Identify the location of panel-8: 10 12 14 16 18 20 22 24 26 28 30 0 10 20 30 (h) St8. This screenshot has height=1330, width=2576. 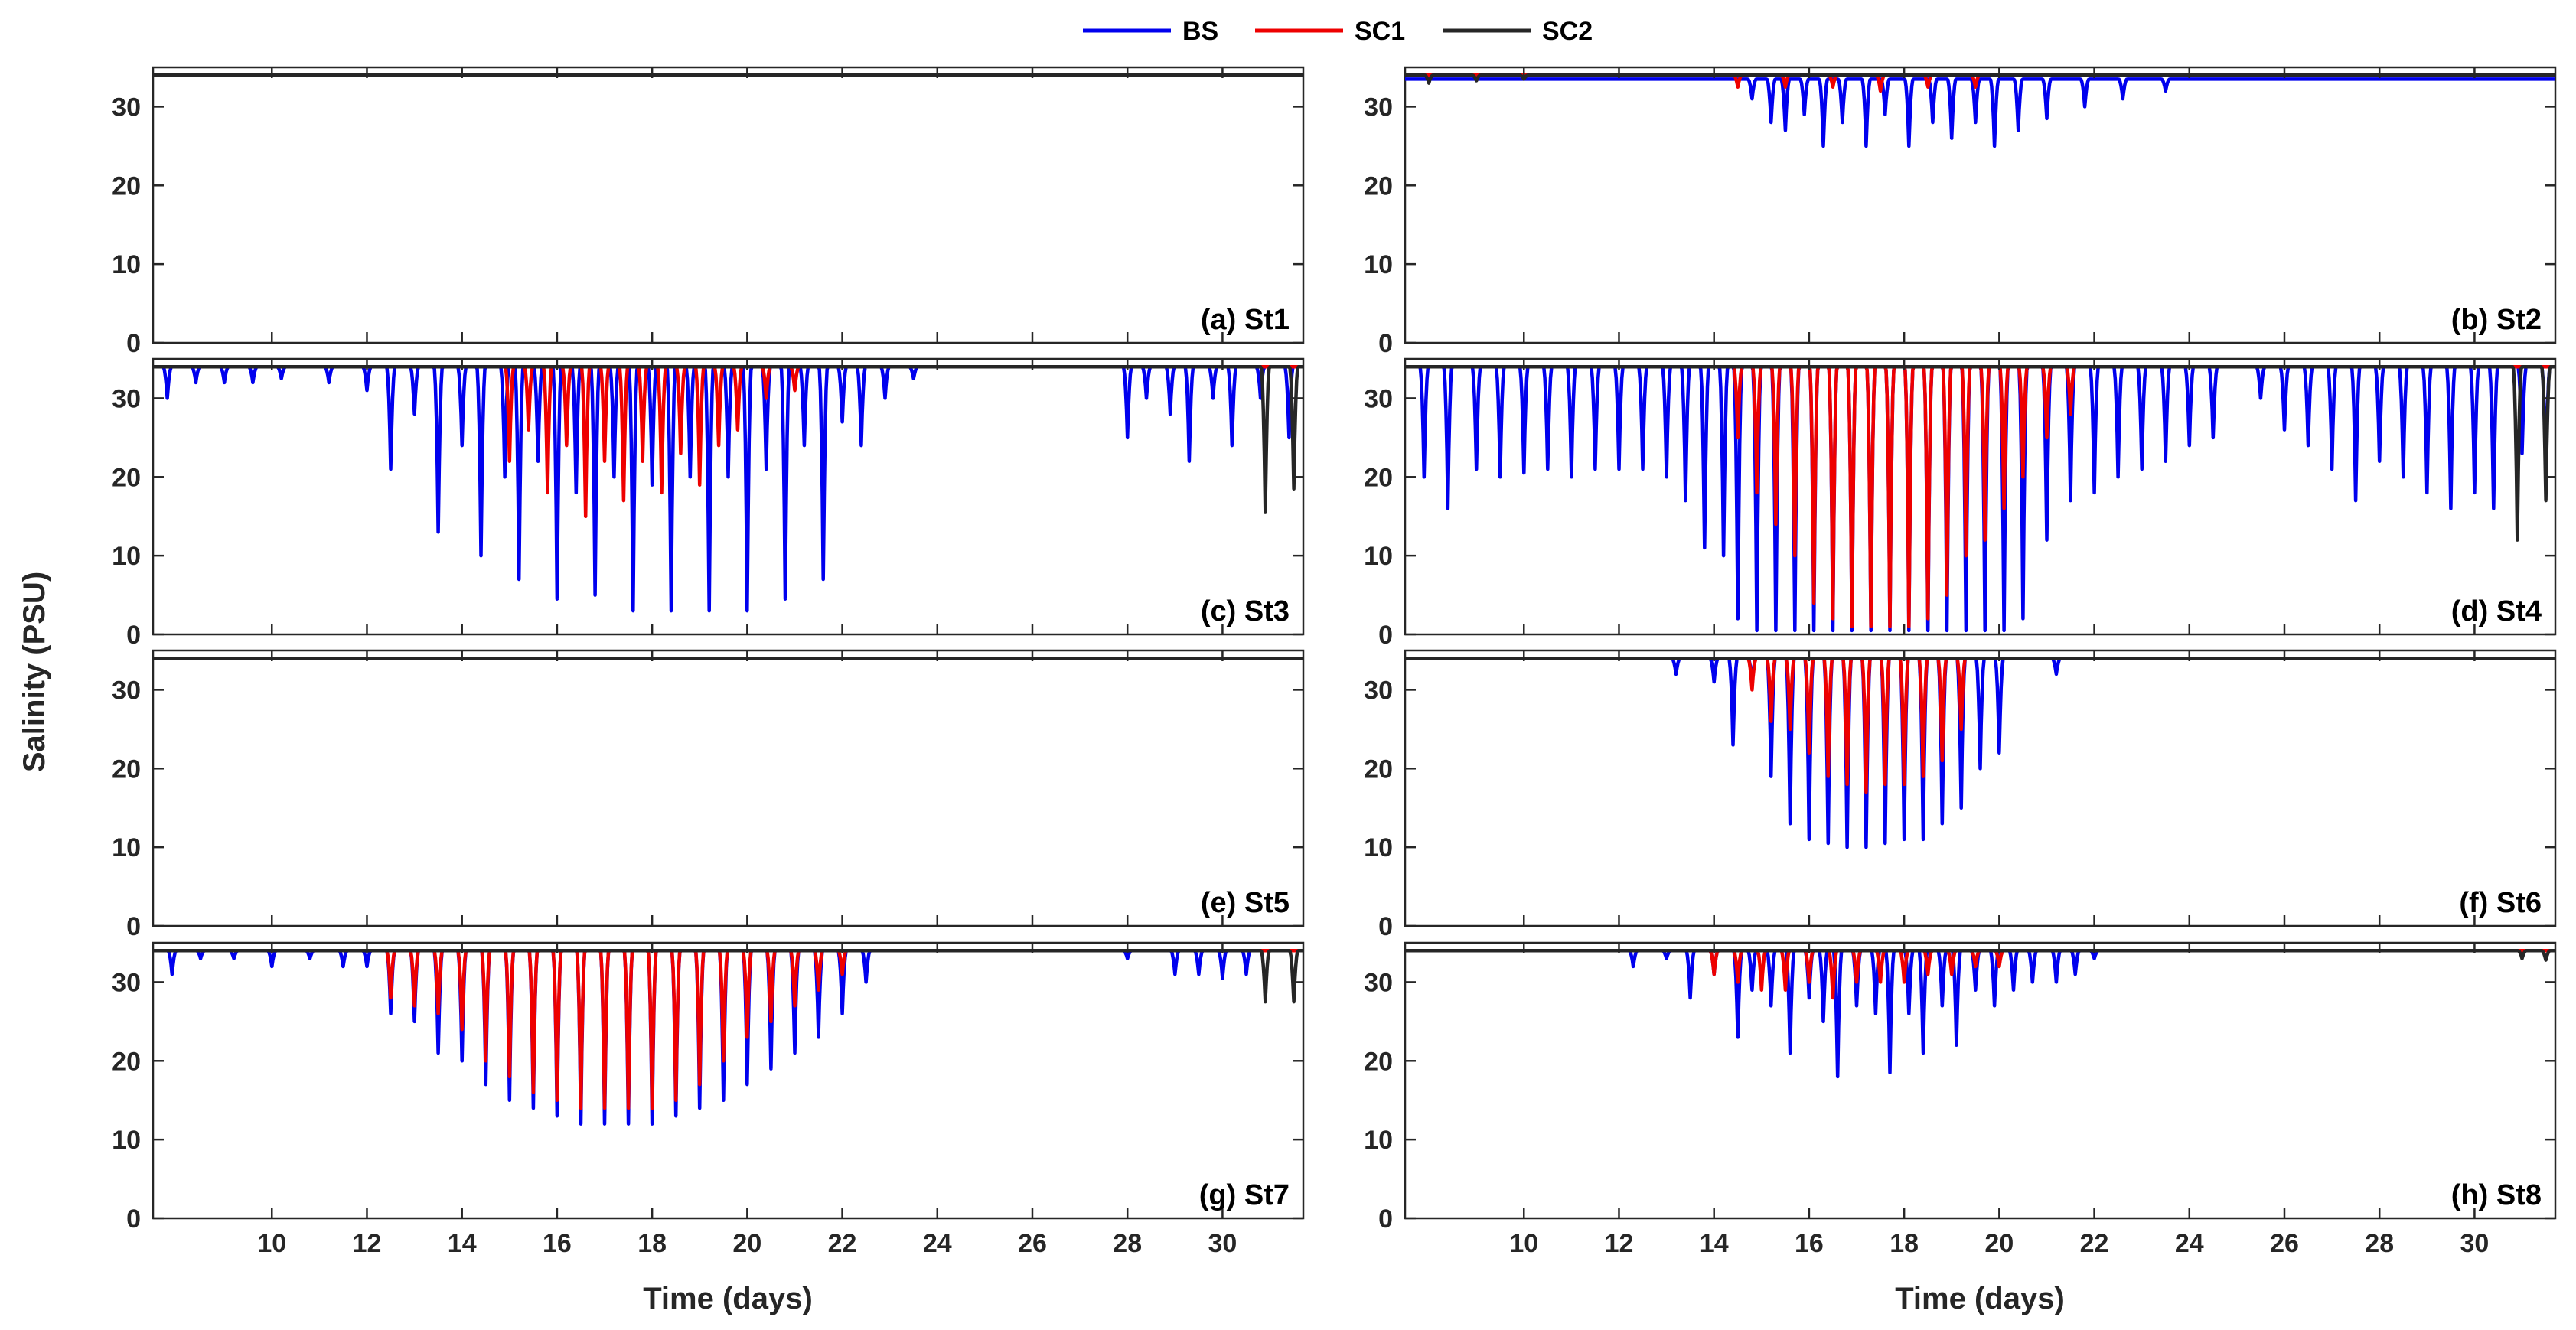
(1960, 1099).